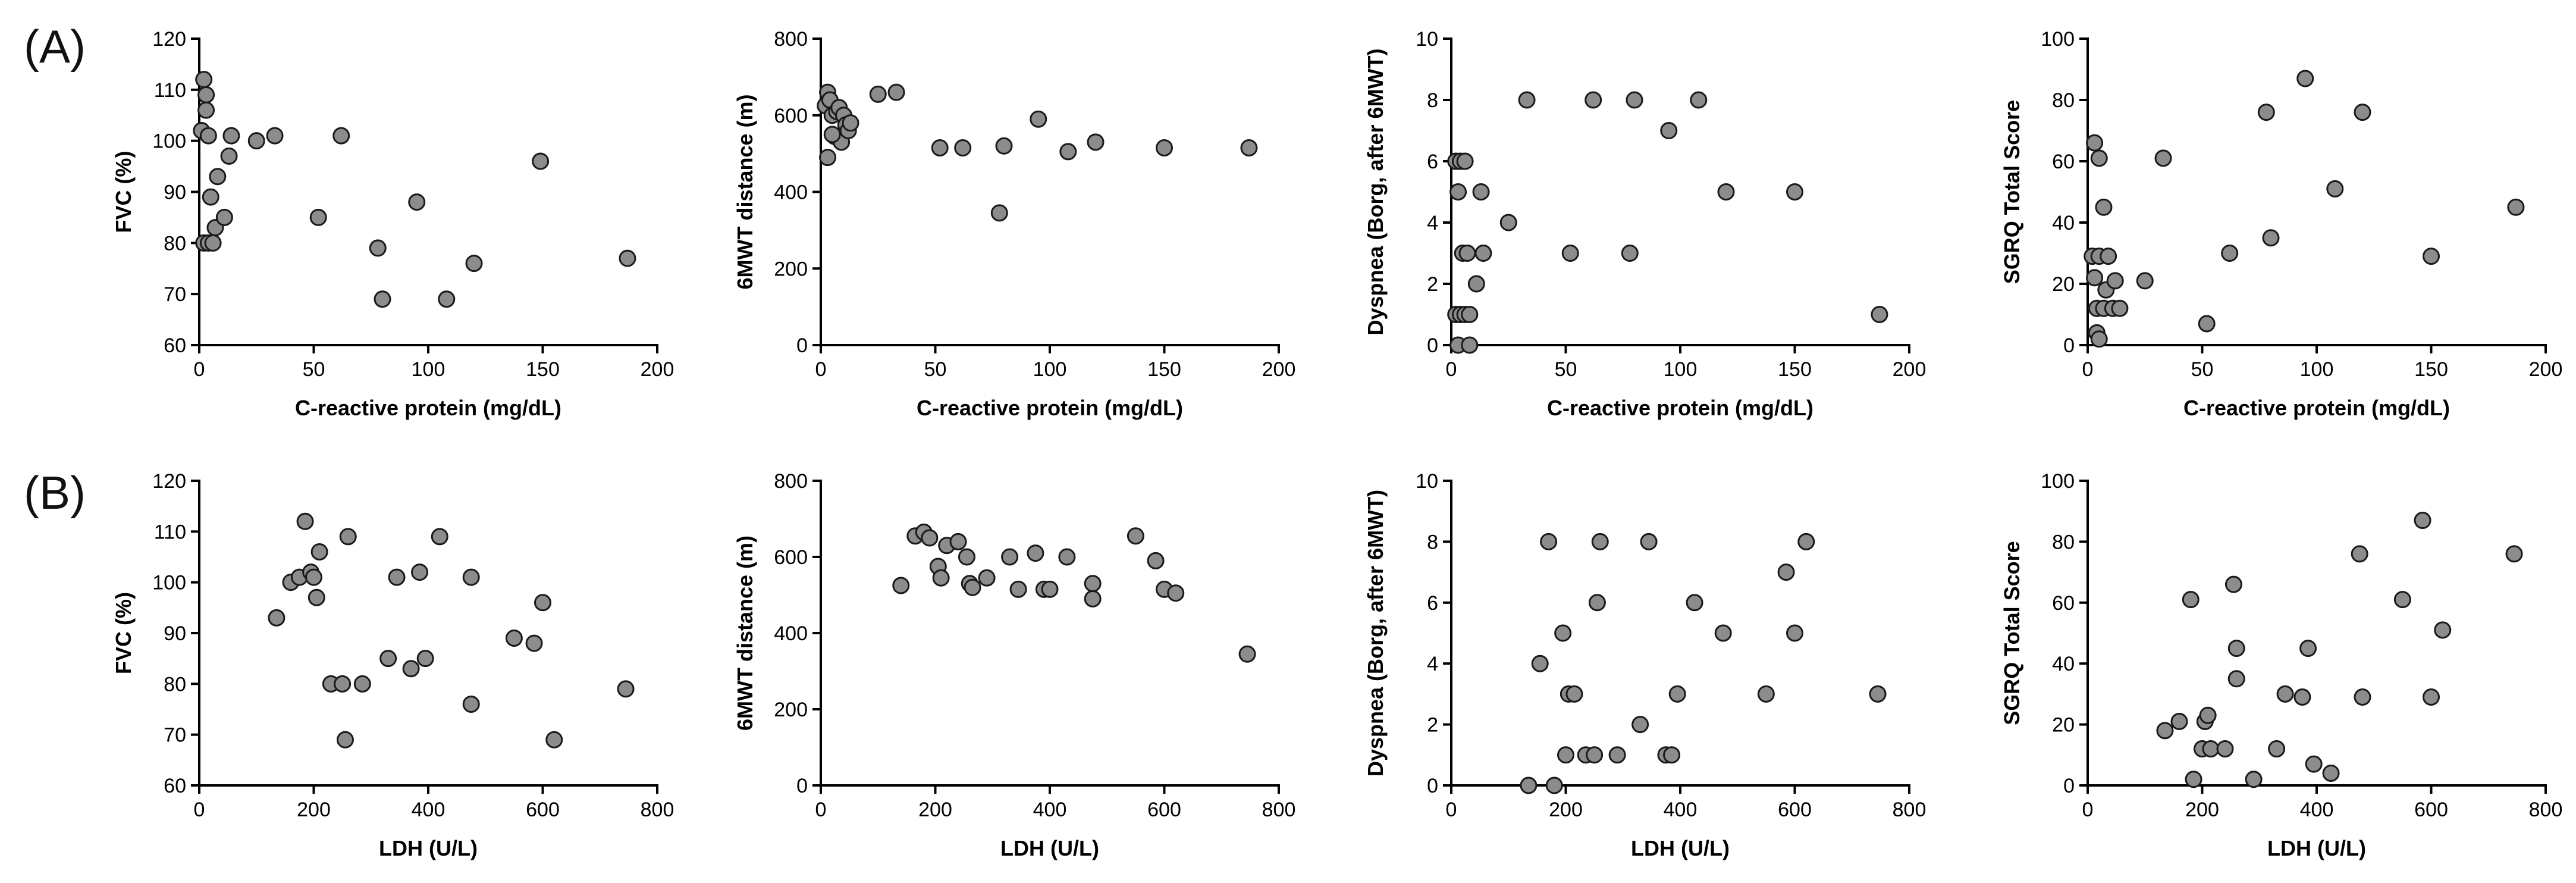  I want to click on chart-b2-y-tick-label-2: 400, so click(791, 633).